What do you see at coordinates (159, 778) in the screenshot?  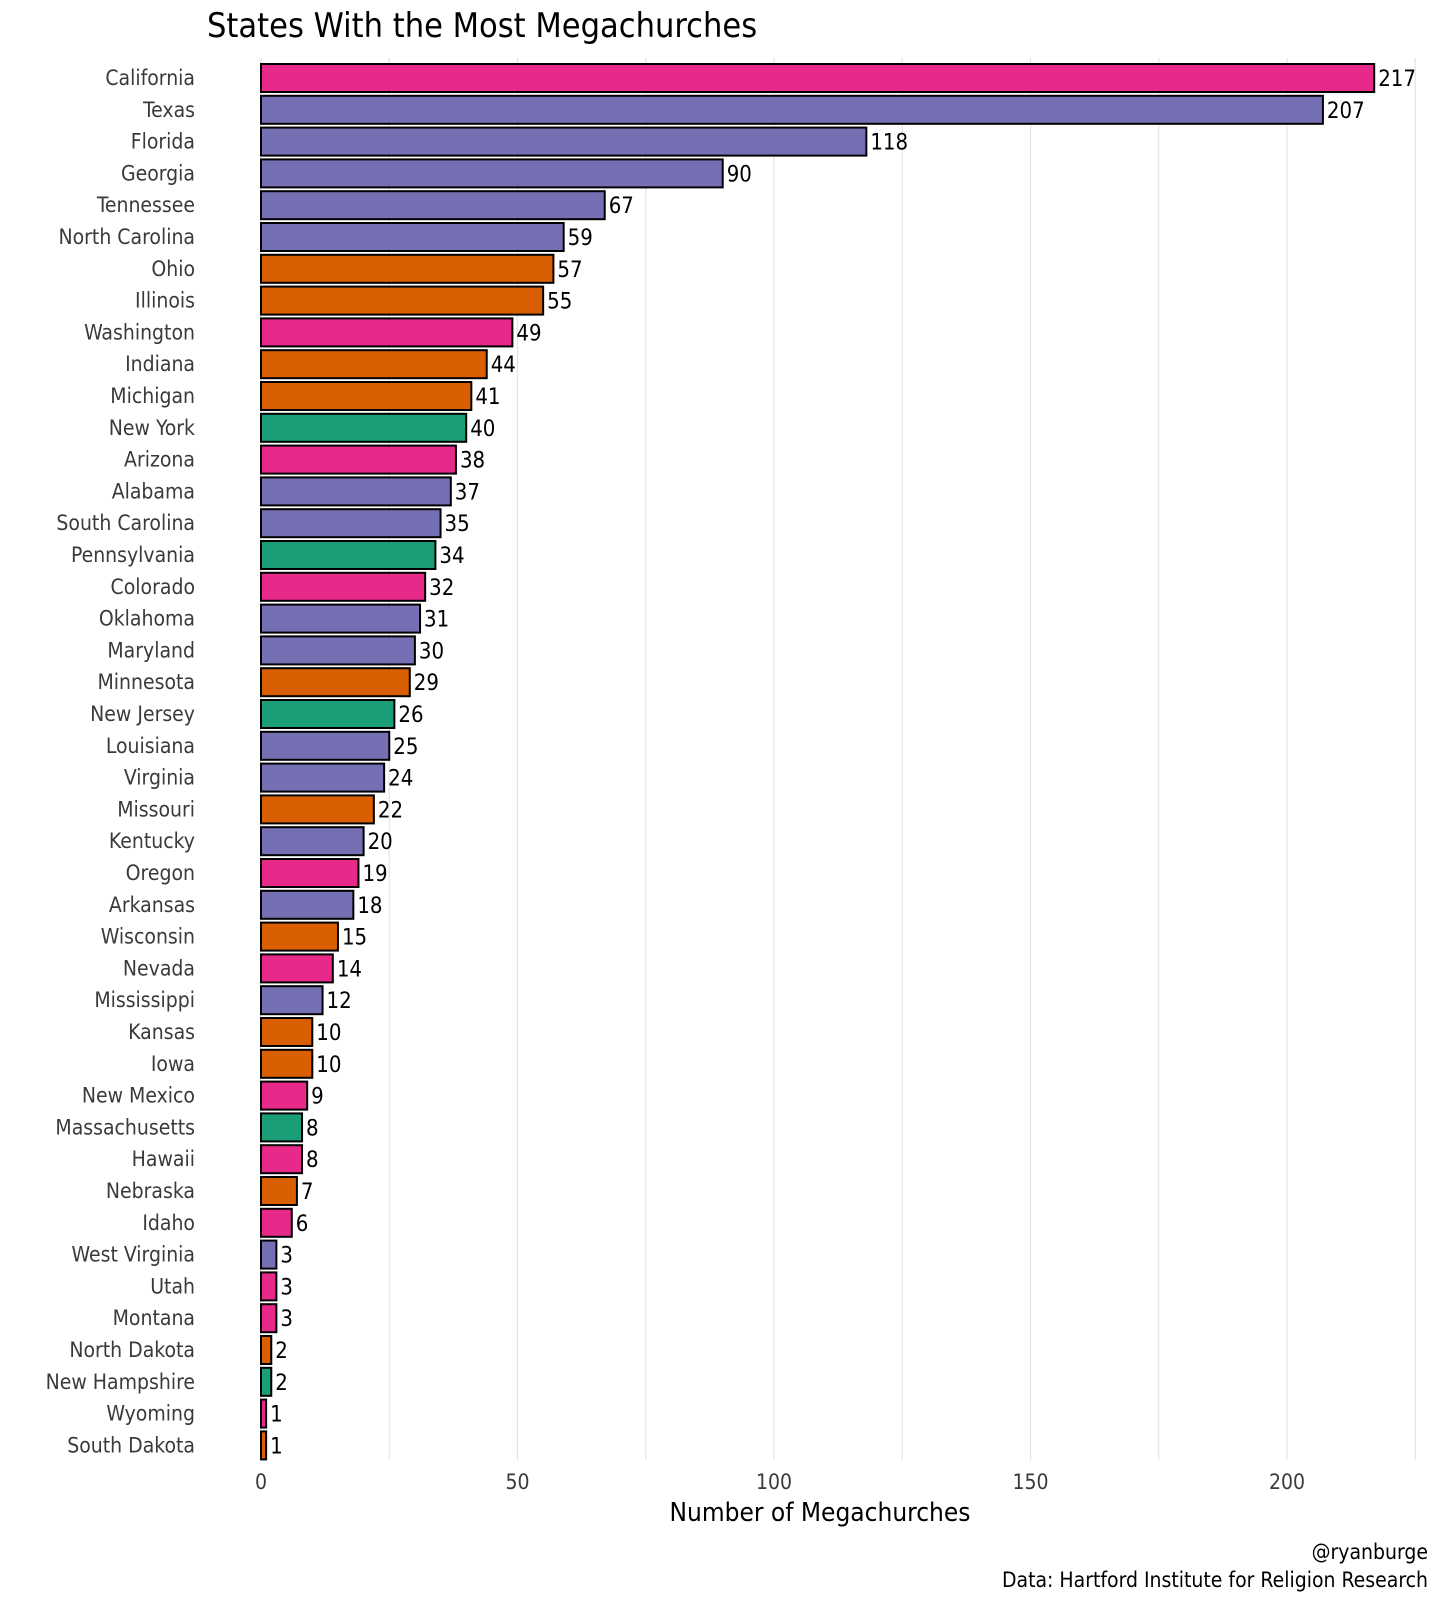 I see `state-label-virginia: Virginia` at bounding box center [159, 778].